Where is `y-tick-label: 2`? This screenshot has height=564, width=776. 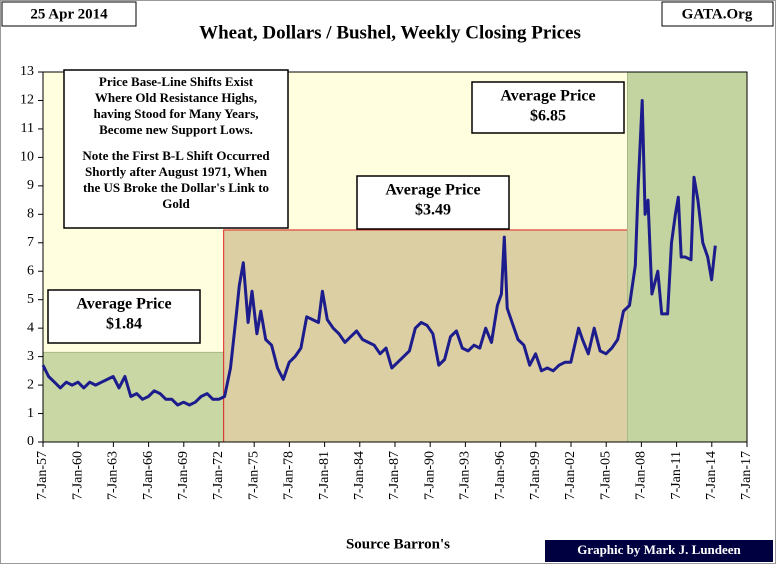 y-tick-label: 2 is located at coordinates (30, 384).